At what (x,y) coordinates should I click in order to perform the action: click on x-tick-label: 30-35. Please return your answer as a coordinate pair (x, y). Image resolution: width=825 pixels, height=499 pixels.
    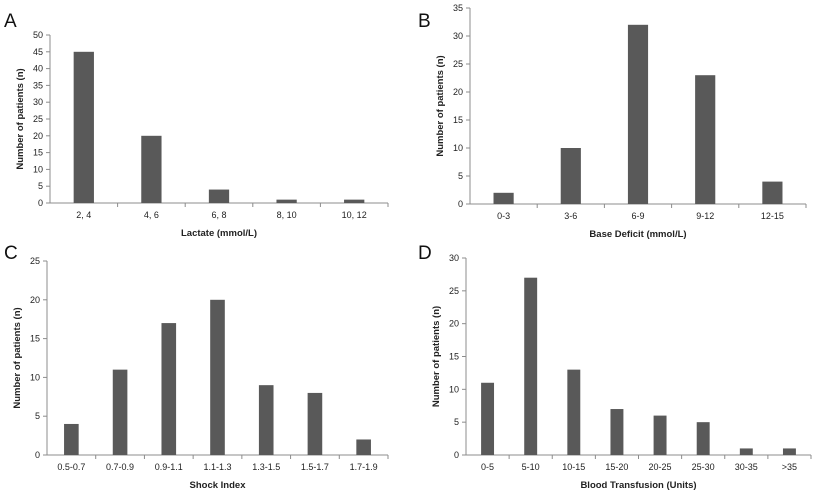
    Looking at the image, I should click on (746, 467).